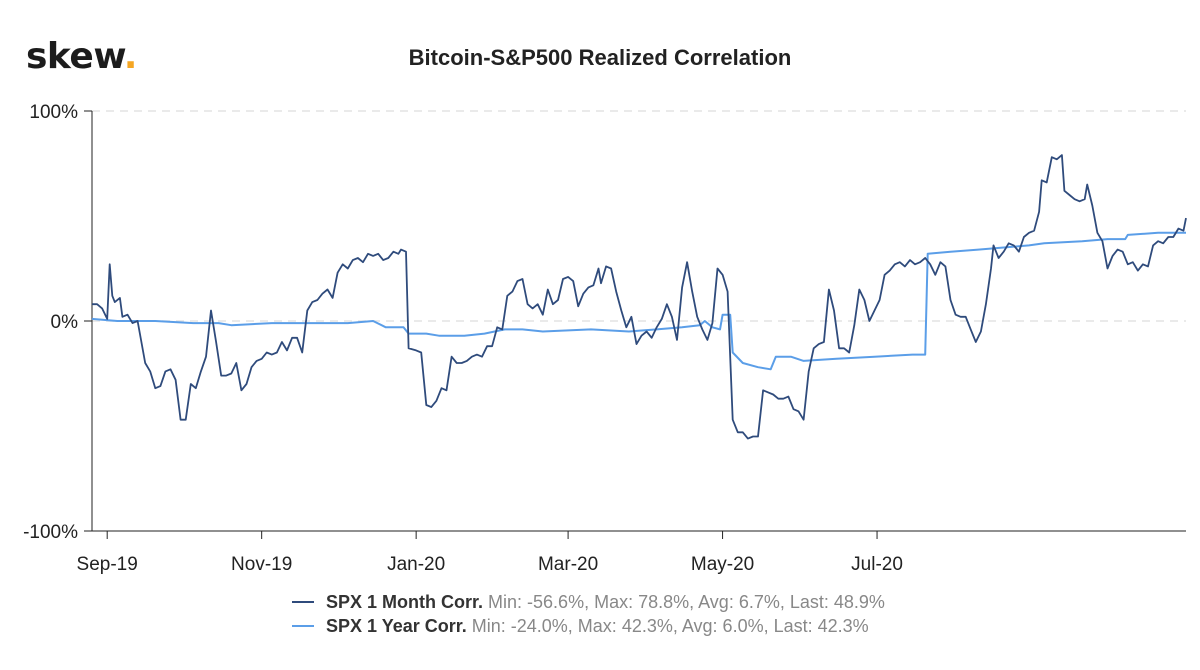 This screenshot has width=1200, height=670. What do you see at coordinates (65, 322) in the screenshot?
I see `y-tick-label: 0%` at bounding box center [65, 322].